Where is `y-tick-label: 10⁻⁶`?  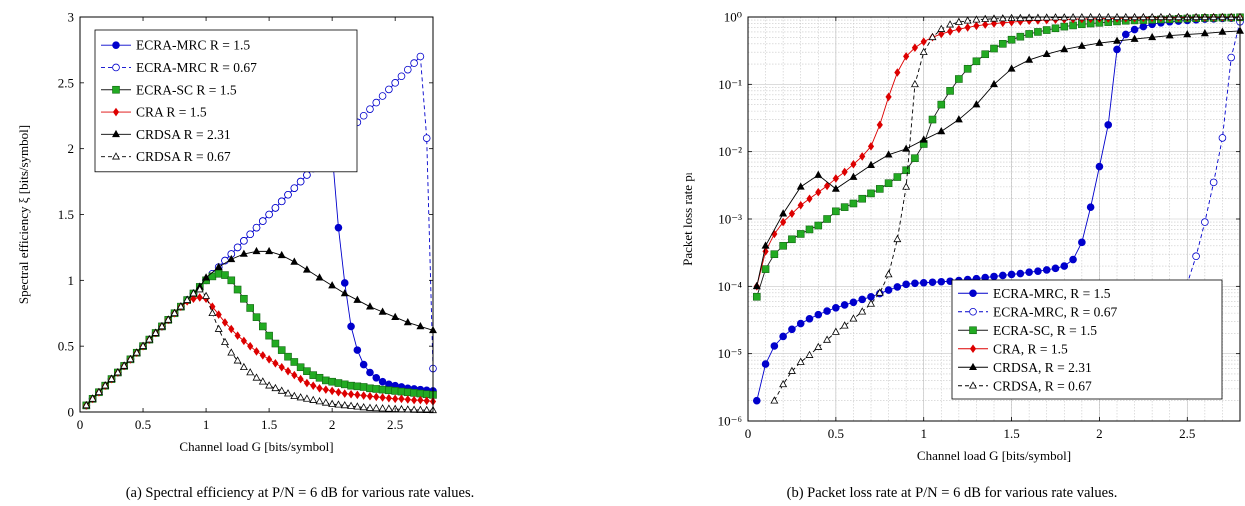
y-tick-label: 10⁻⁶ is located at coordinates (730, 421).